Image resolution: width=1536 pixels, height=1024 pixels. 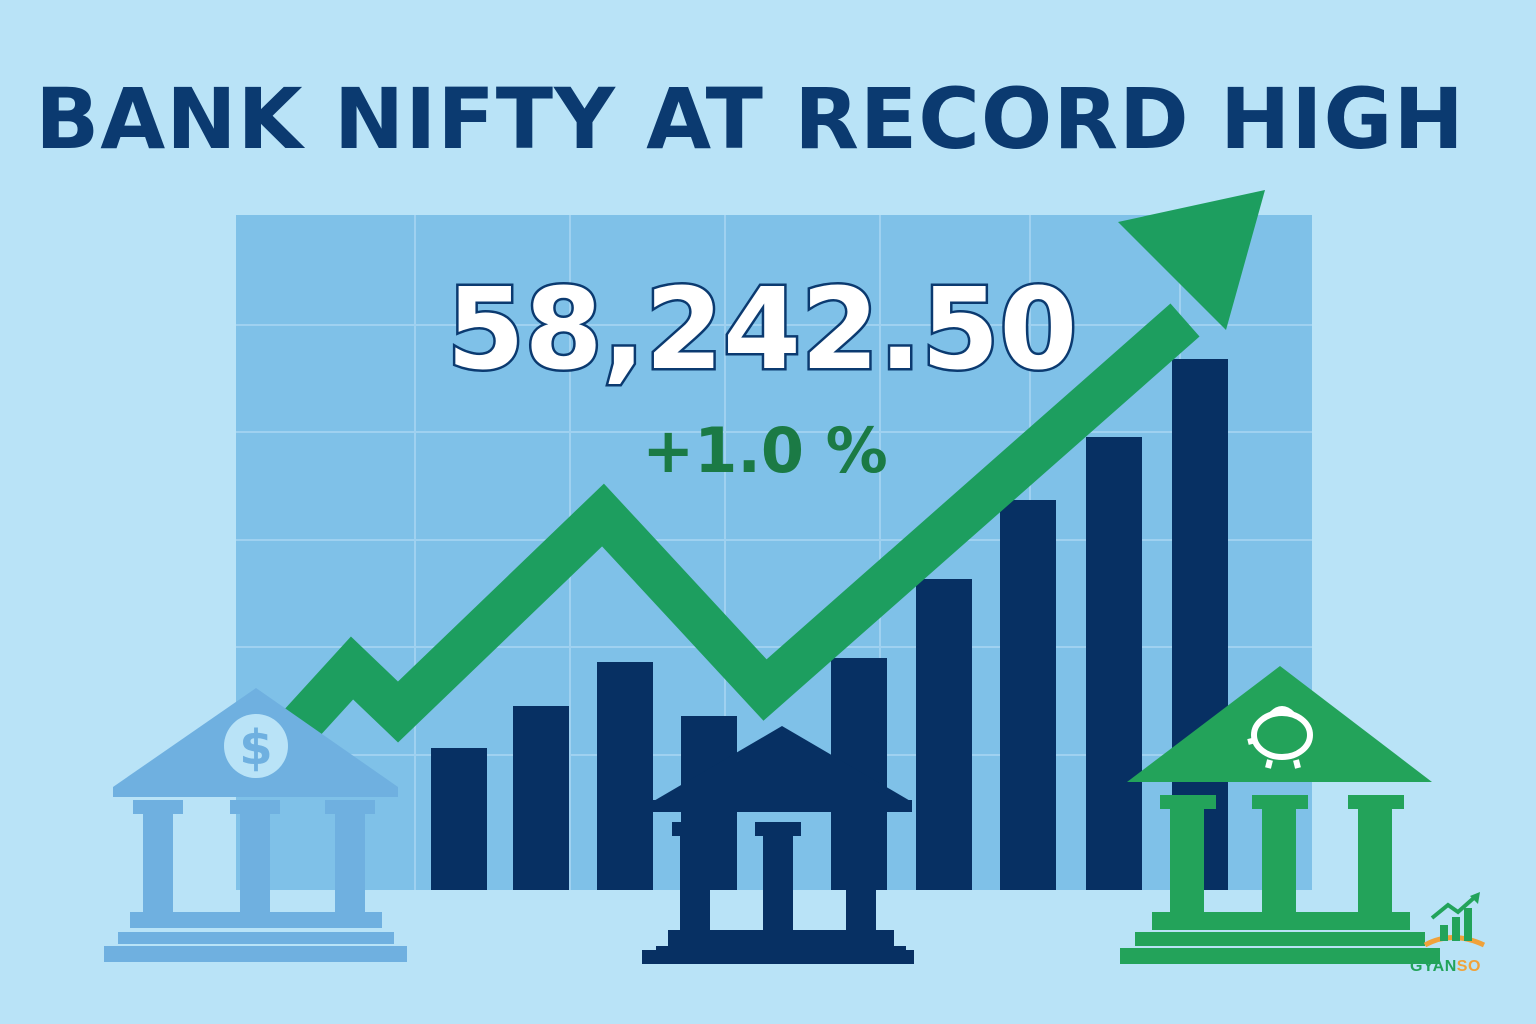 I want to click on bank-building-dollar-icon: $, so click(x=255, y=825).